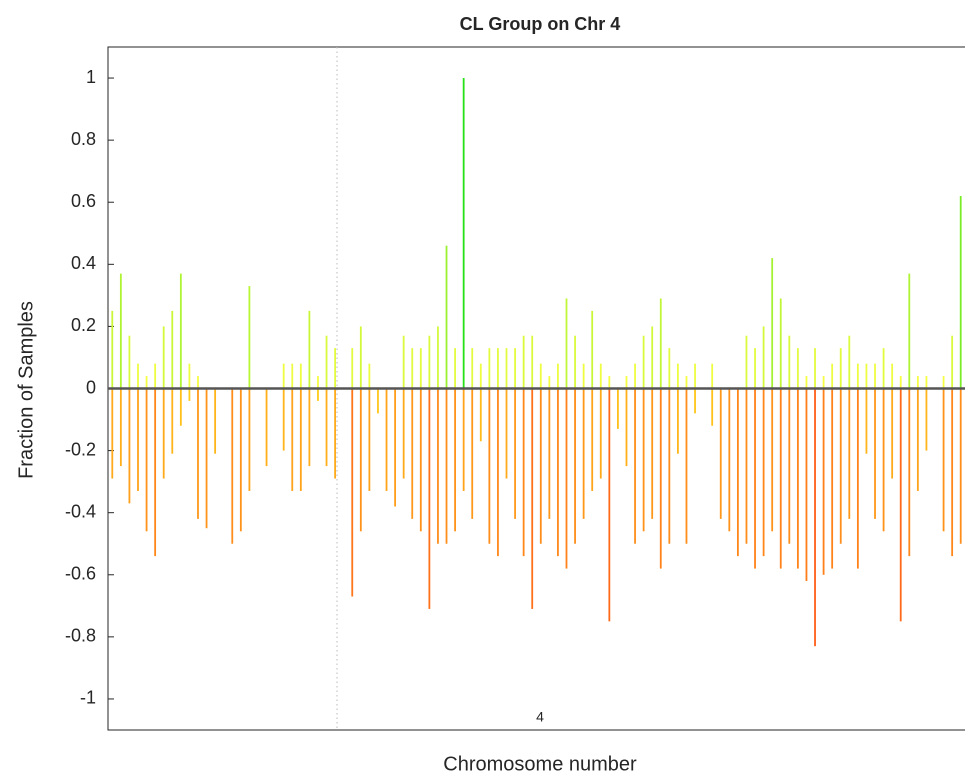  Describe the element at coordinates (80, 449) in the screenshot. I see `y-tick-label: -0.2` at that location.